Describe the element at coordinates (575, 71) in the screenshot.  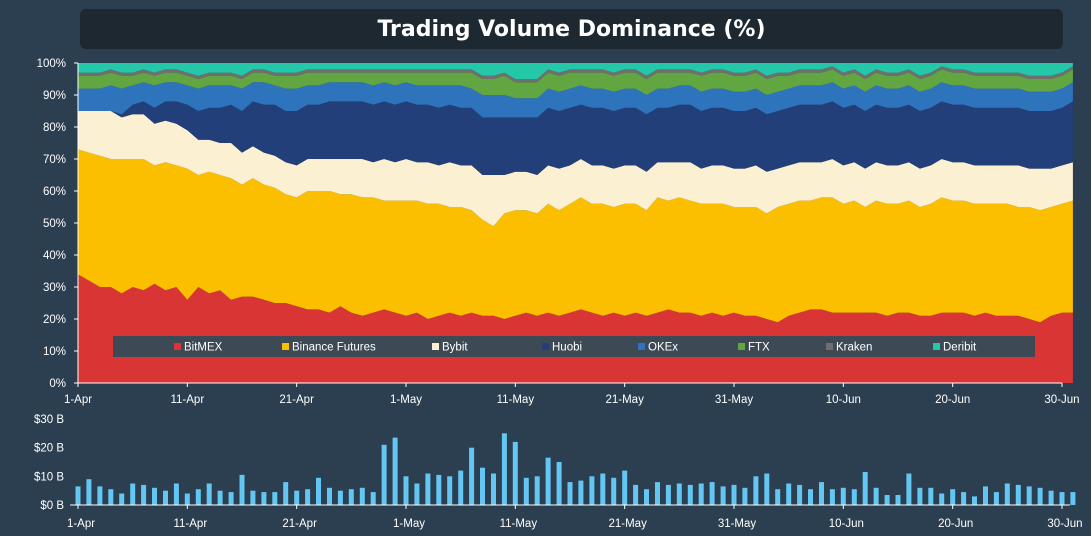
I see `area-series-deribit` at that location.